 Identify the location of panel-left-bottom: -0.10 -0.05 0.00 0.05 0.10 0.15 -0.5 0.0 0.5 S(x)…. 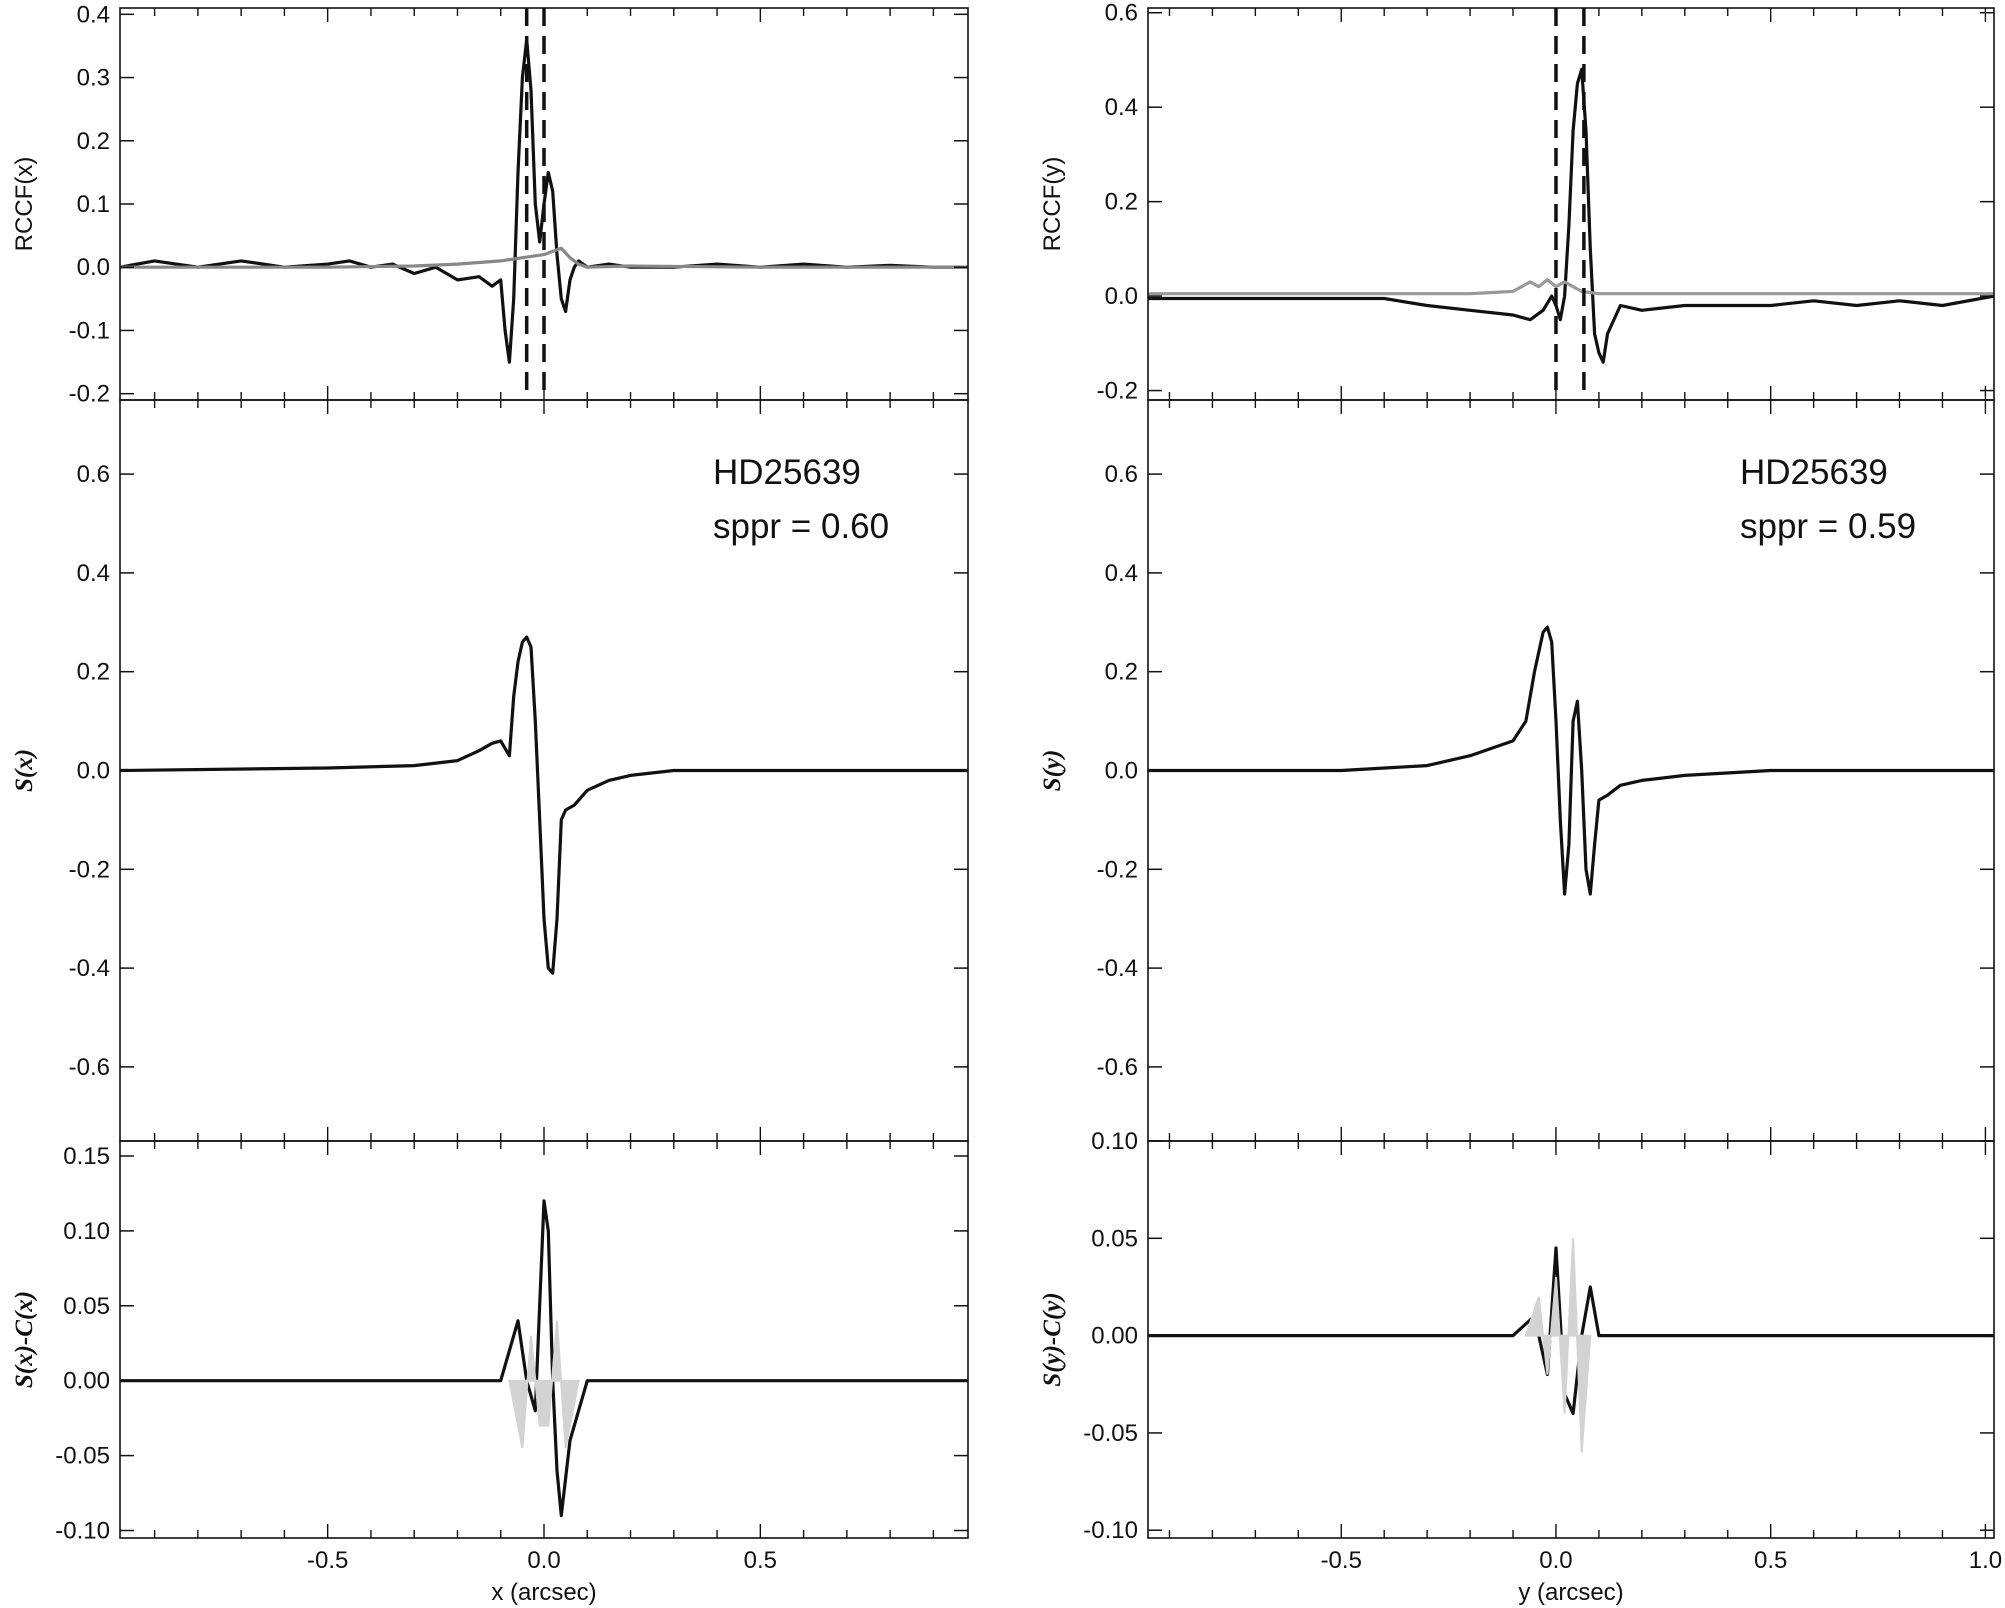
(490, 1373).